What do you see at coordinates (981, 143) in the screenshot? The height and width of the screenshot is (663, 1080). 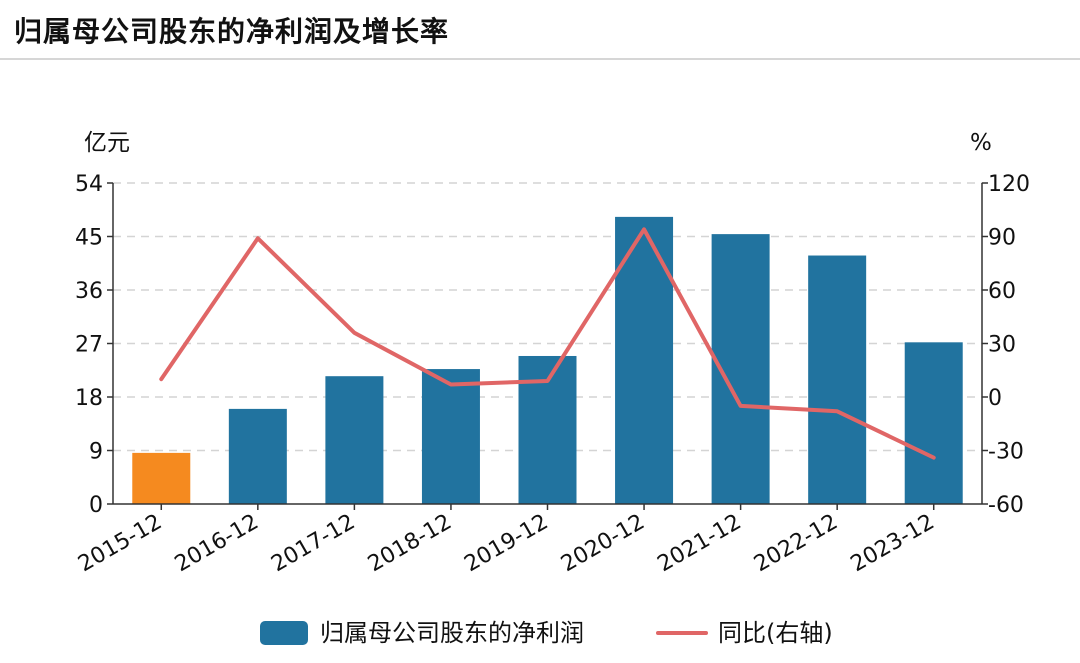 I see `right-axis-unit: %` at bounding box center [981, 143].